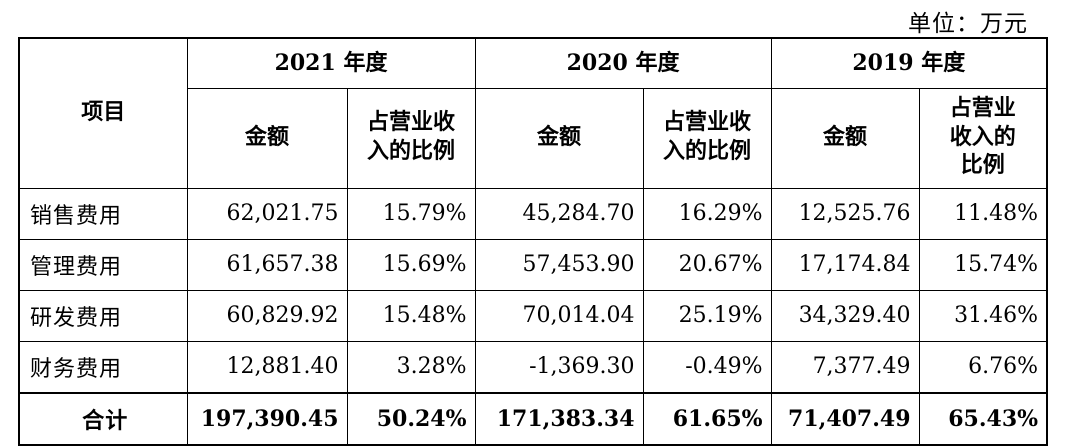 This screenshot has width=1080, height=447. What do you see at coordinates (983, 418) in the screenshot?
I see `total-cell: 65.43%` at bounding box center [983, 418].